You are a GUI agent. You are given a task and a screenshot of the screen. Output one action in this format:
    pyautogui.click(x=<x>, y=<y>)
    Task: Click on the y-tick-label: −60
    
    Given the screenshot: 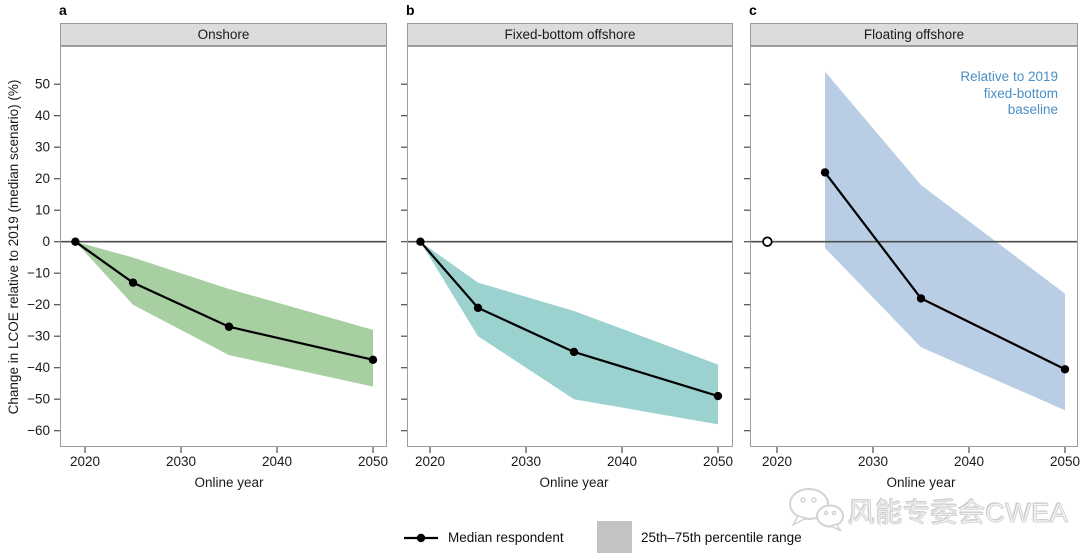 What is the action you would take?
    pyautogui.click(x=38, y=430)
    